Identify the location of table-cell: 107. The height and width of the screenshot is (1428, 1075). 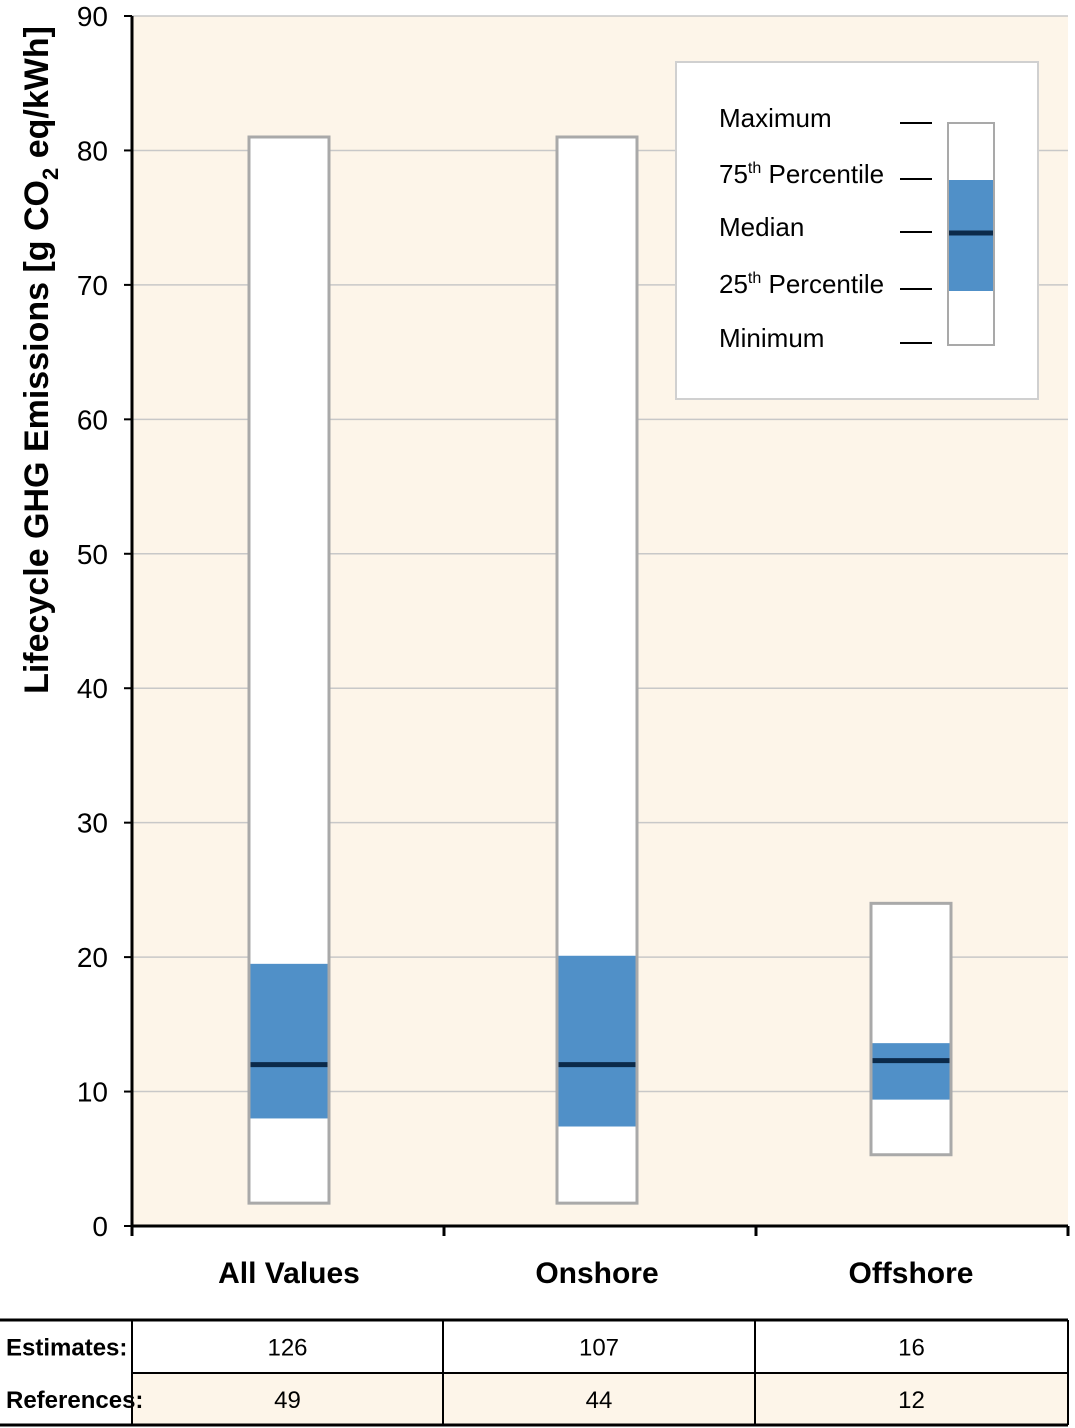
(599, 1348).